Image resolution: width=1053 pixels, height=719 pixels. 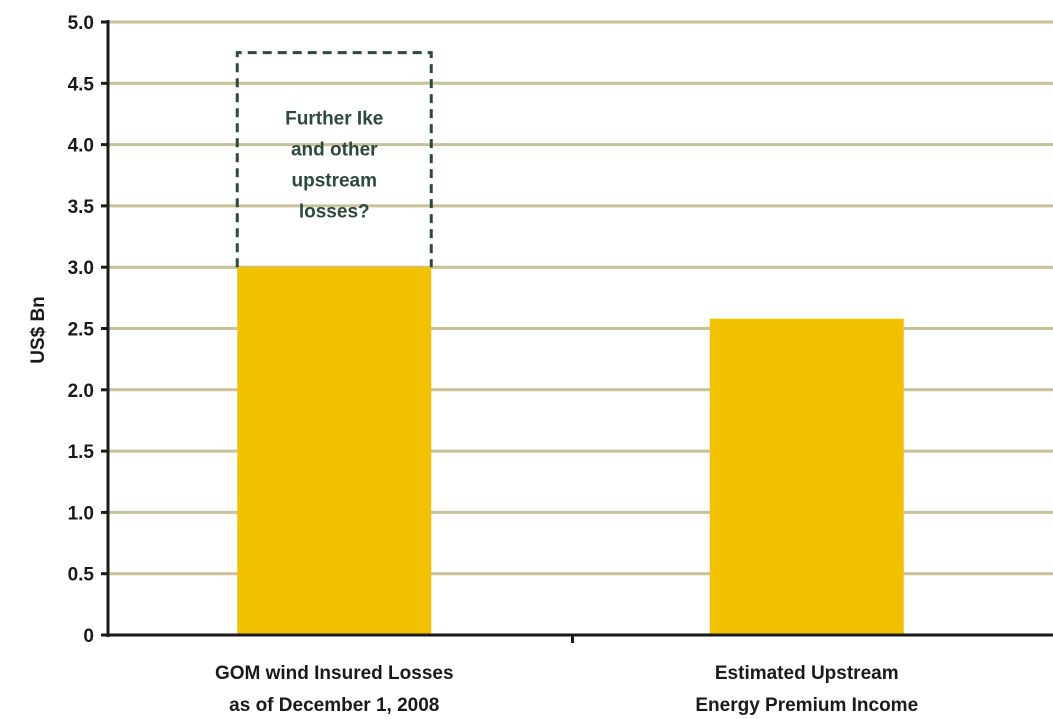 I want to click on annotation: Further Ike and other upstream losses?, so click(x=334, y=159).